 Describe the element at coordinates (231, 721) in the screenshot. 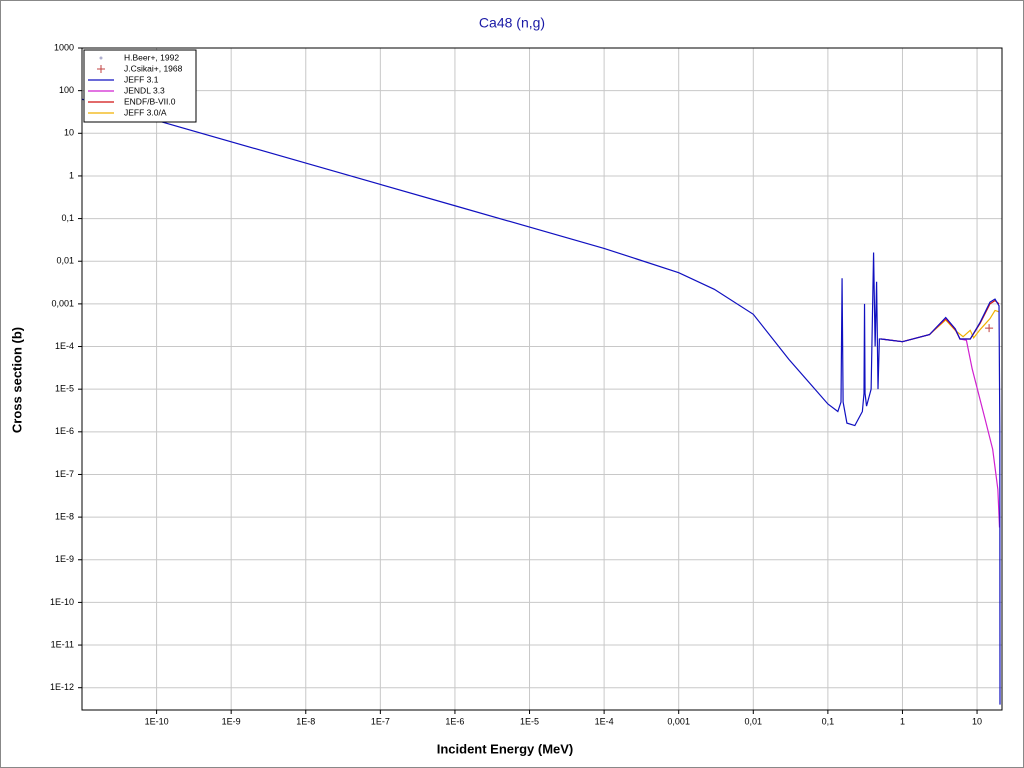

I see `x-tick-label: 1E-9` at that location.